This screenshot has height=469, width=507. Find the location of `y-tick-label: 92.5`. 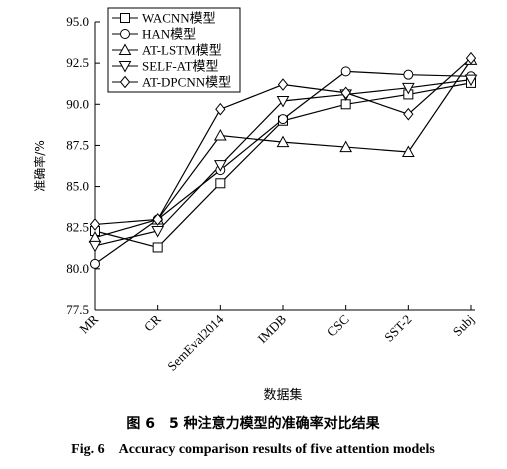

y-tick-label: 92.5 is located at coordinates (77, 62).